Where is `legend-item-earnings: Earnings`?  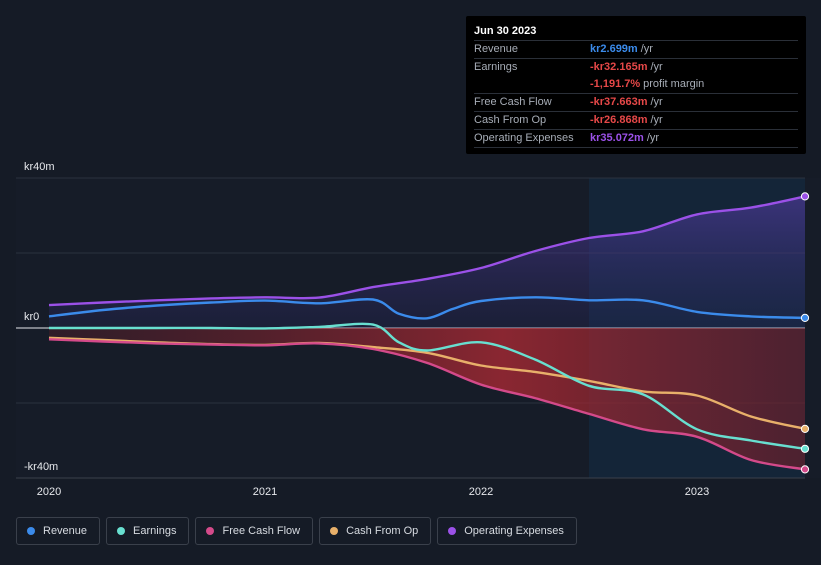 legend-item-earnings: Earnings is located at coordinates (148, 531).